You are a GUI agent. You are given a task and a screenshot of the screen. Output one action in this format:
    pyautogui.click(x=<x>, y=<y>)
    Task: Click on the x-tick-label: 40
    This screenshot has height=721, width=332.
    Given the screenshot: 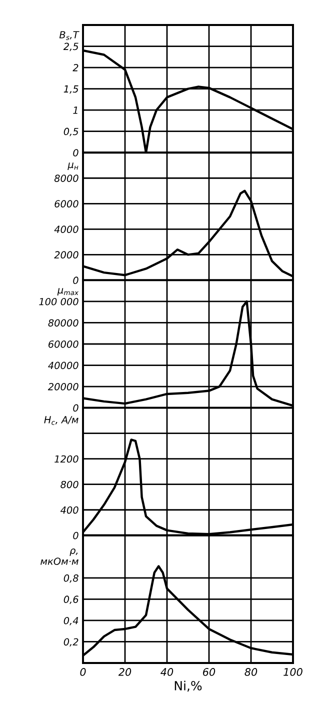 What is the action you would take?
    pyautogui.click(x=167, y=672)
    